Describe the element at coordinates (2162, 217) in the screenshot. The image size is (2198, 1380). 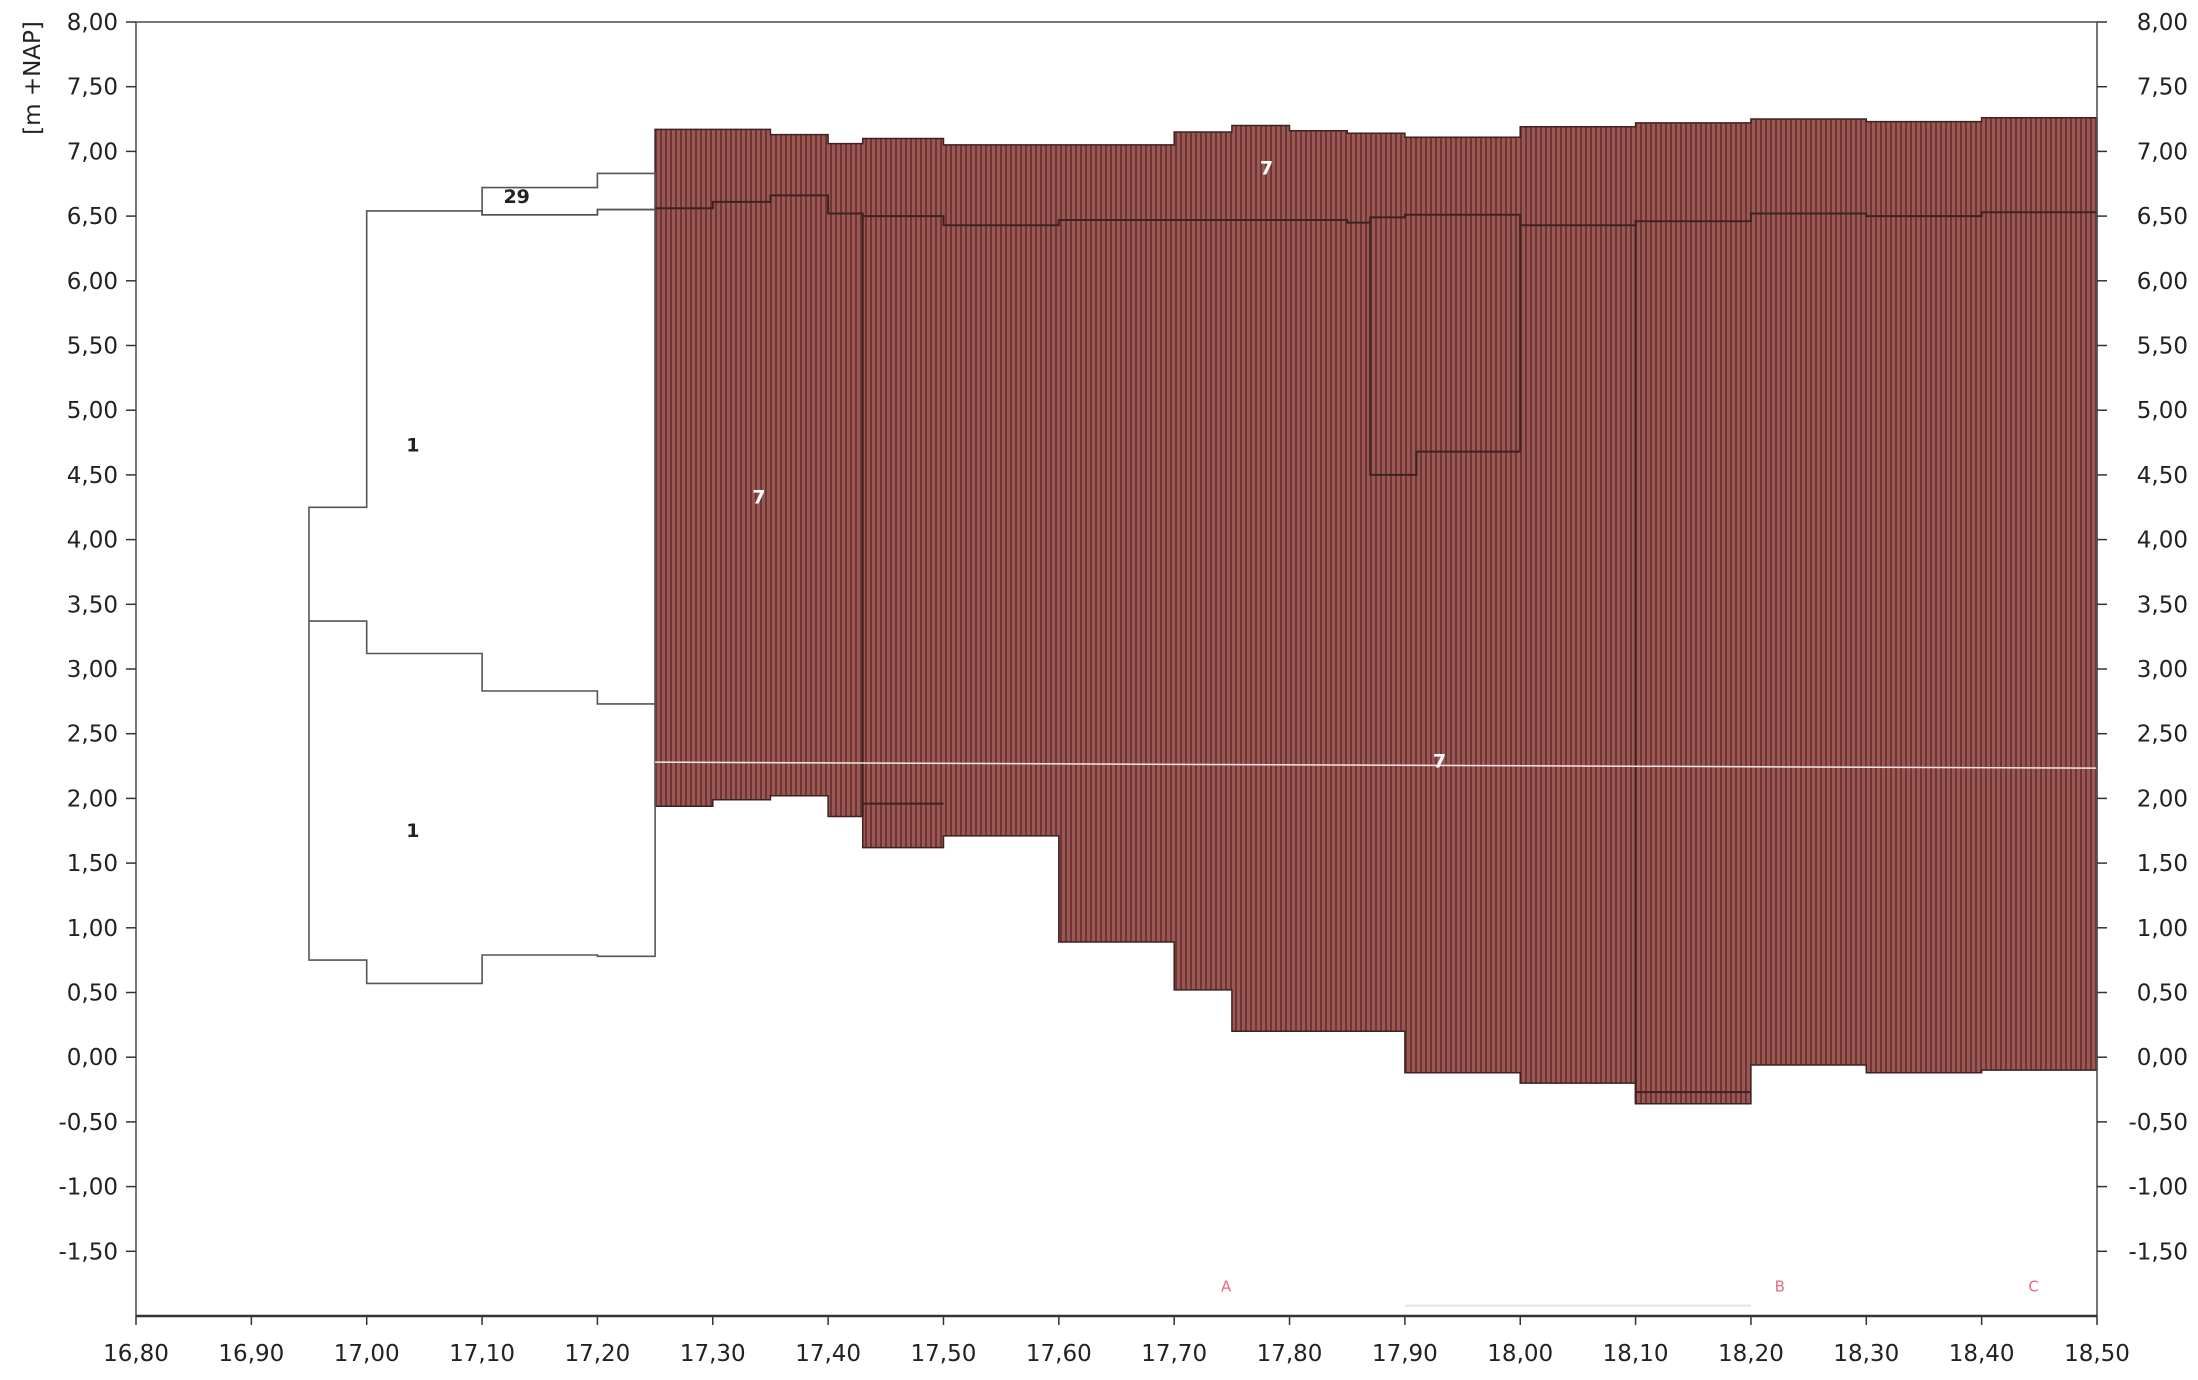
I see `y-tick-label-right: 6,50` at that location.